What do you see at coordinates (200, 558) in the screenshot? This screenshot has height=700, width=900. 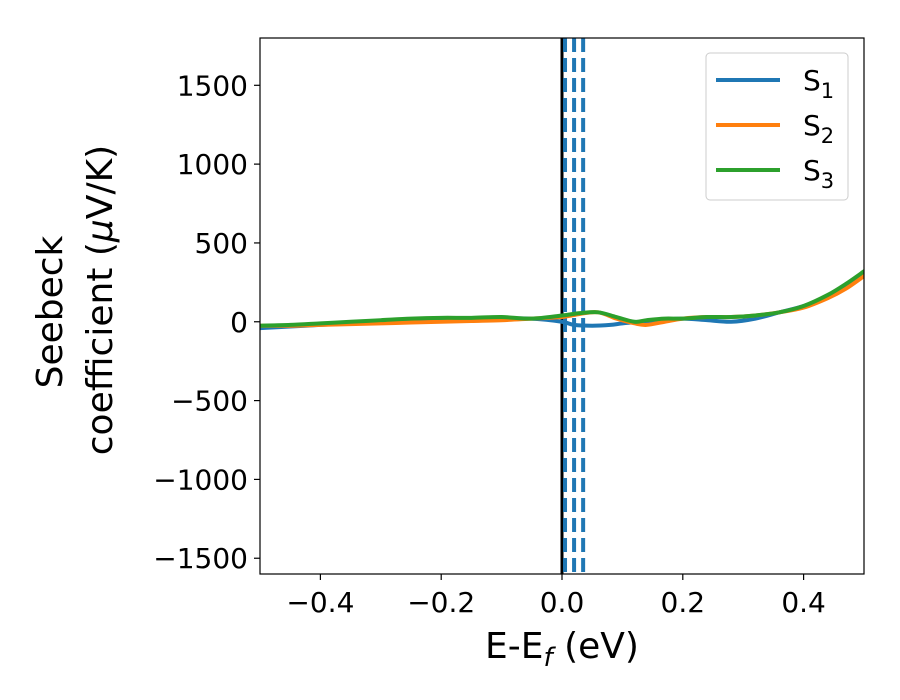 I see `y-tick-label: −1500` at bounding box center [200, 558].